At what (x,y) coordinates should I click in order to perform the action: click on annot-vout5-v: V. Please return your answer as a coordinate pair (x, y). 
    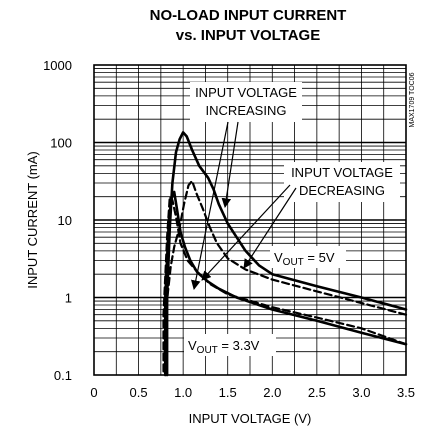
    Looking at the image, I should click on (278, 257).